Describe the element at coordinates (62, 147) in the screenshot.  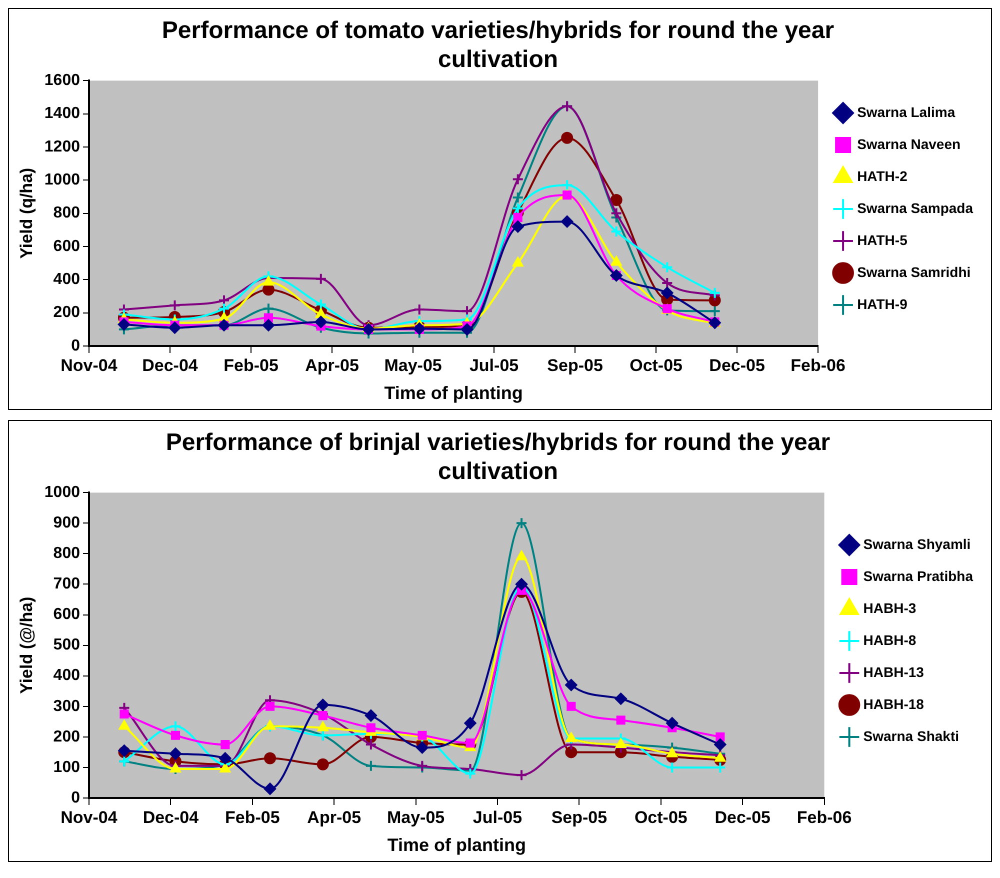
I see `y-tick-label: 1200` at that location.